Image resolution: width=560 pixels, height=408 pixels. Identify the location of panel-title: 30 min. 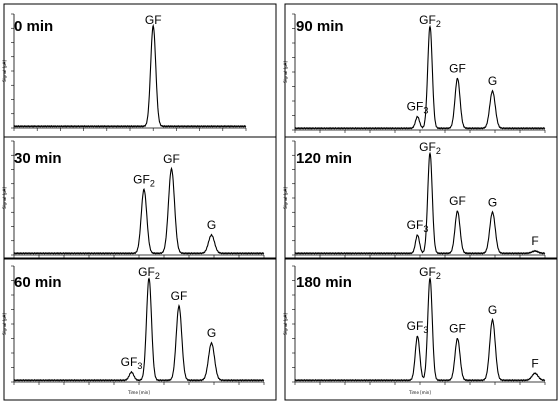
(38, 158).